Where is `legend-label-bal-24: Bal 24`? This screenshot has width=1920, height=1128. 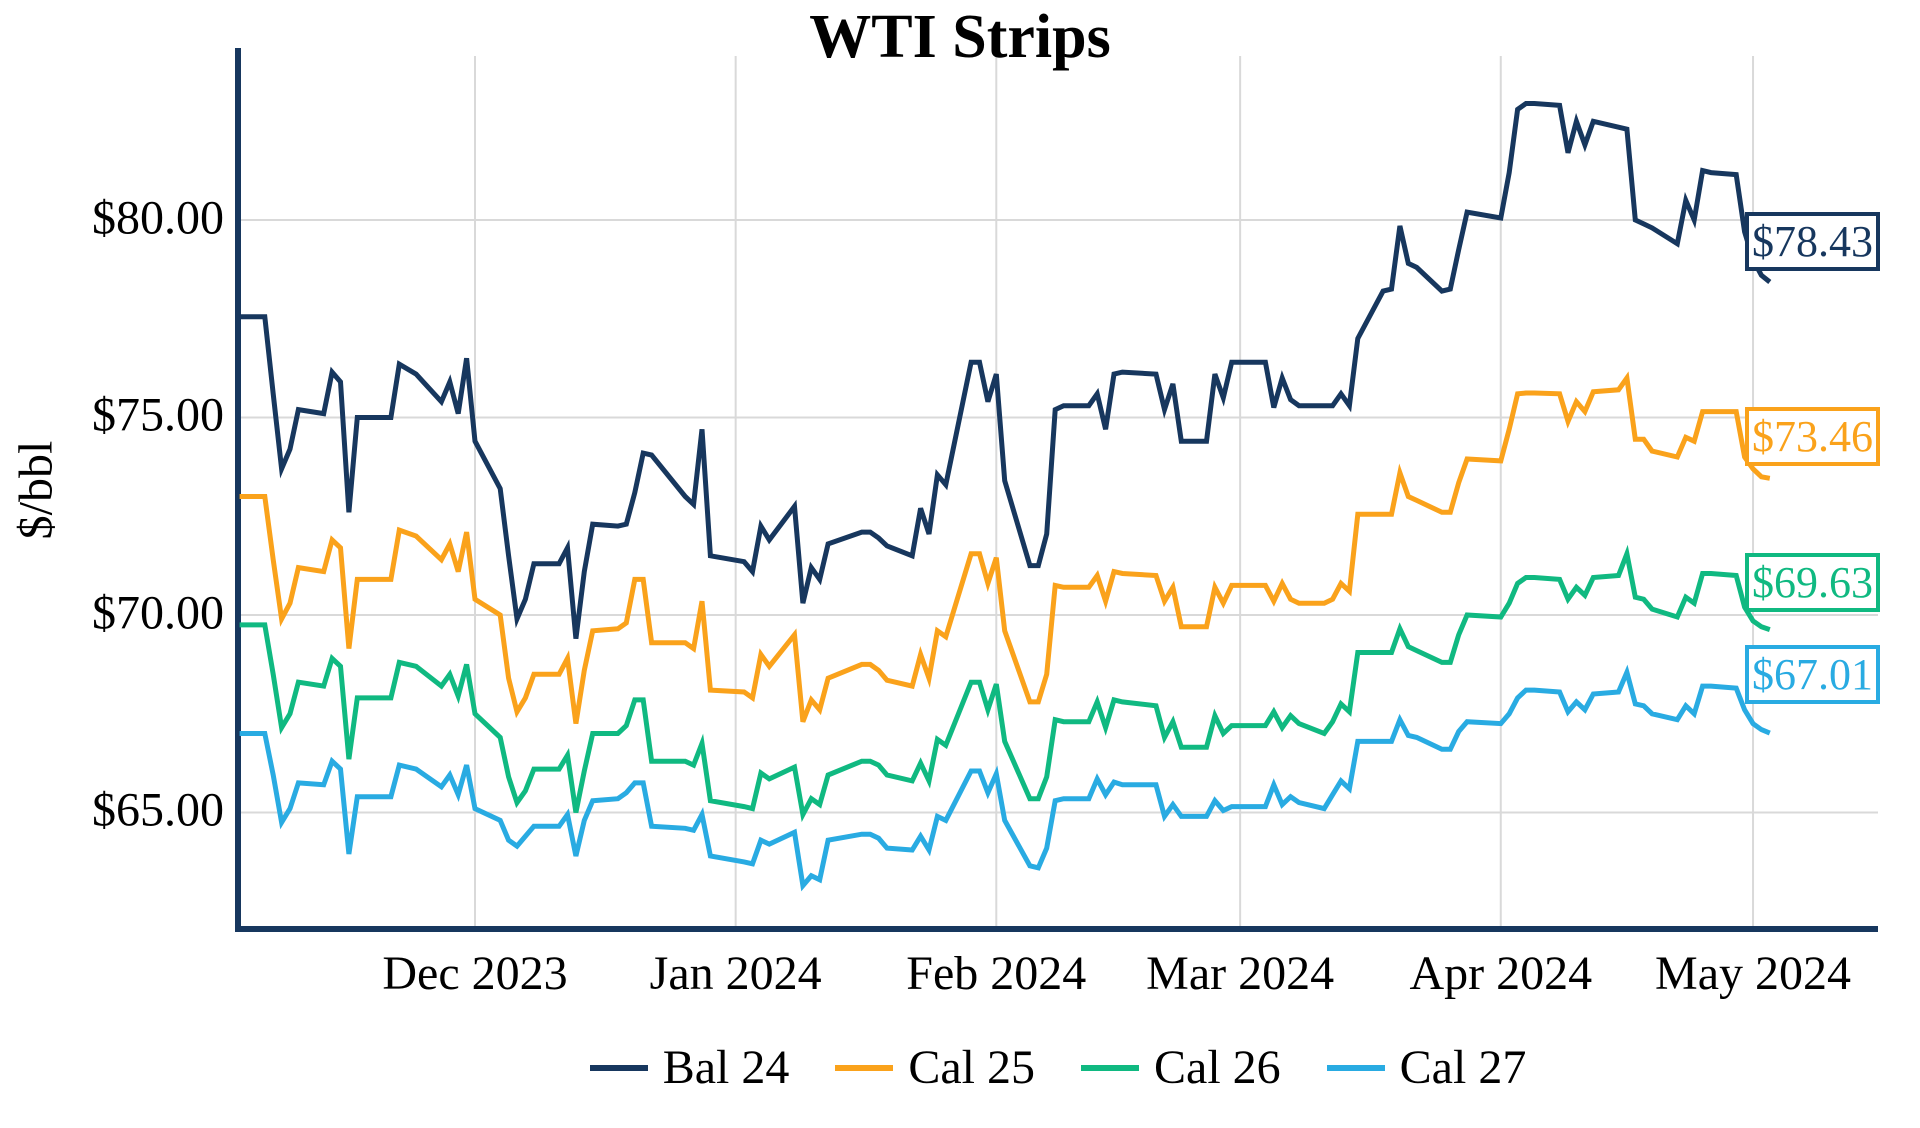
legend-label-bal-24: Bal 24 is located at coordinates (726, 1067).